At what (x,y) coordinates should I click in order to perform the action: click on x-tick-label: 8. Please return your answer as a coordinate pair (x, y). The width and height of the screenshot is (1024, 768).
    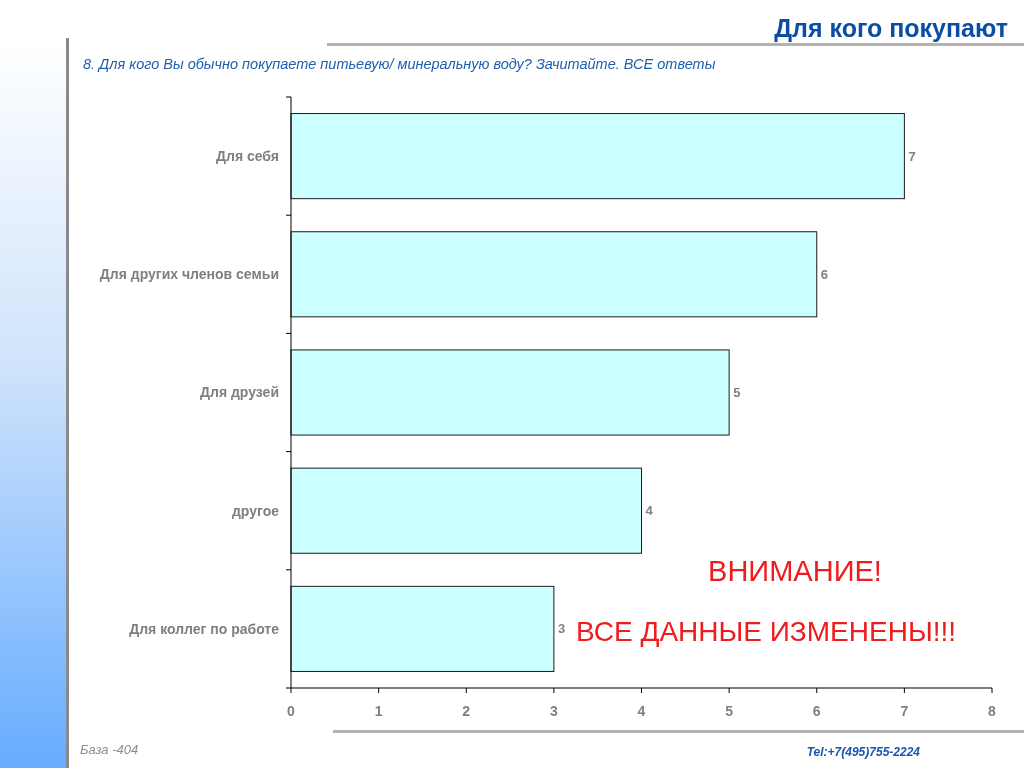
    Looking at the image, I should click on (992, 711).